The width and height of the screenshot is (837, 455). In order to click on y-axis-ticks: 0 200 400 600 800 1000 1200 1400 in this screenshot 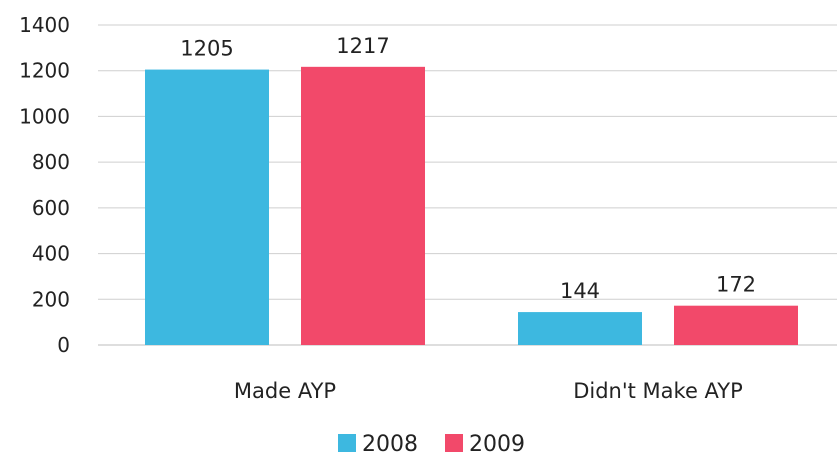, I will do `click(44, 185)`.